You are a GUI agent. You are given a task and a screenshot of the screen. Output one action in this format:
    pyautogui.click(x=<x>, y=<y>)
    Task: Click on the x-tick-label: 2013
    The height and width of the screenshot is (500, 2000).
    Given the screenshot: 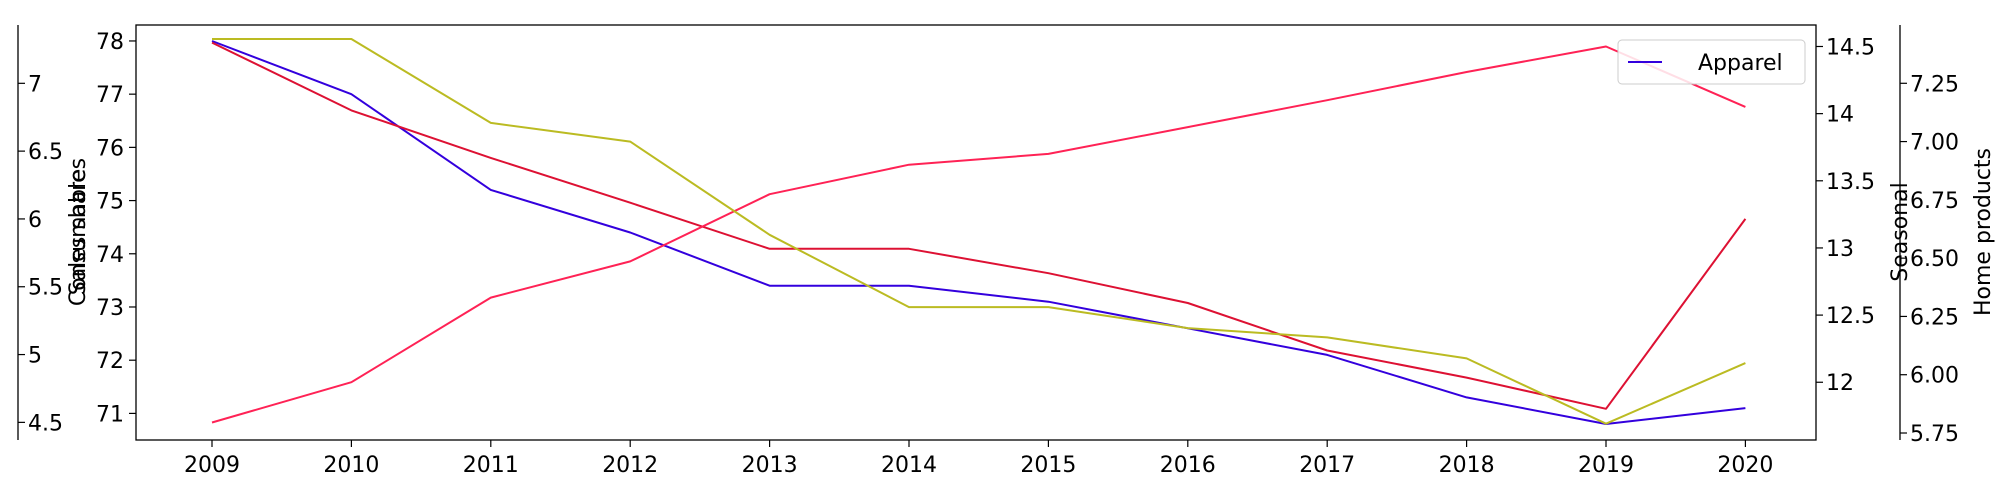 What is the action you would take?
    pyautogui.click(x=770, y=465)
    